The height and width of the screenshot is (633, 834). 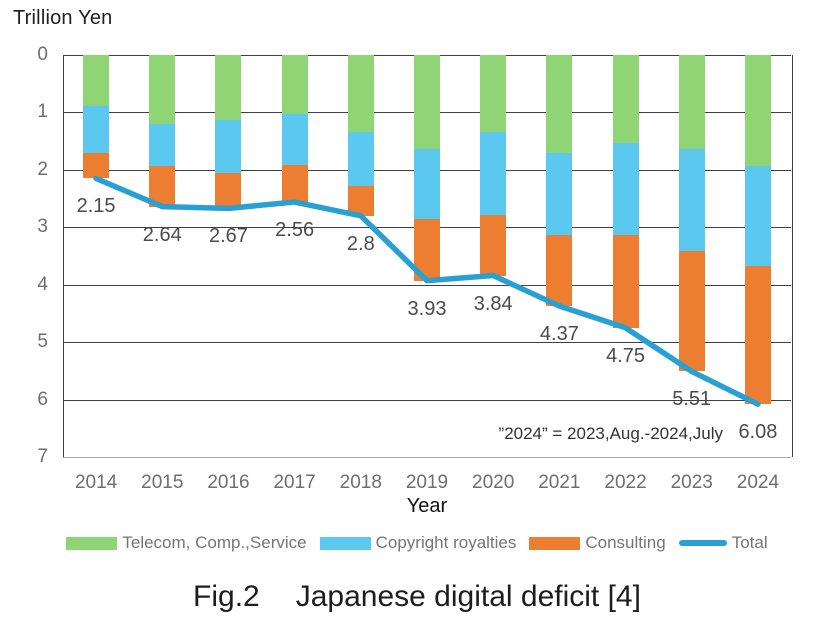 What do you see at coordinates (758, 432) in the screenshot?
I see `data-label: 6.08` at bounding box center [758, 432].